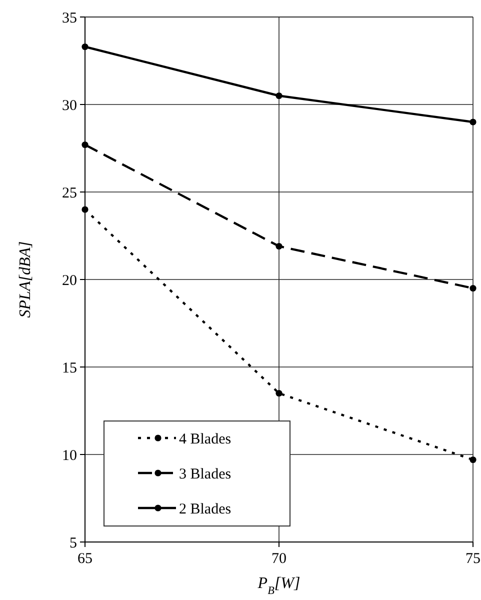 The image size is (481, 600). Describe the element at coordinates (205, 439) in the screenshot. I see `legend-label: 4 Blades` at that location.